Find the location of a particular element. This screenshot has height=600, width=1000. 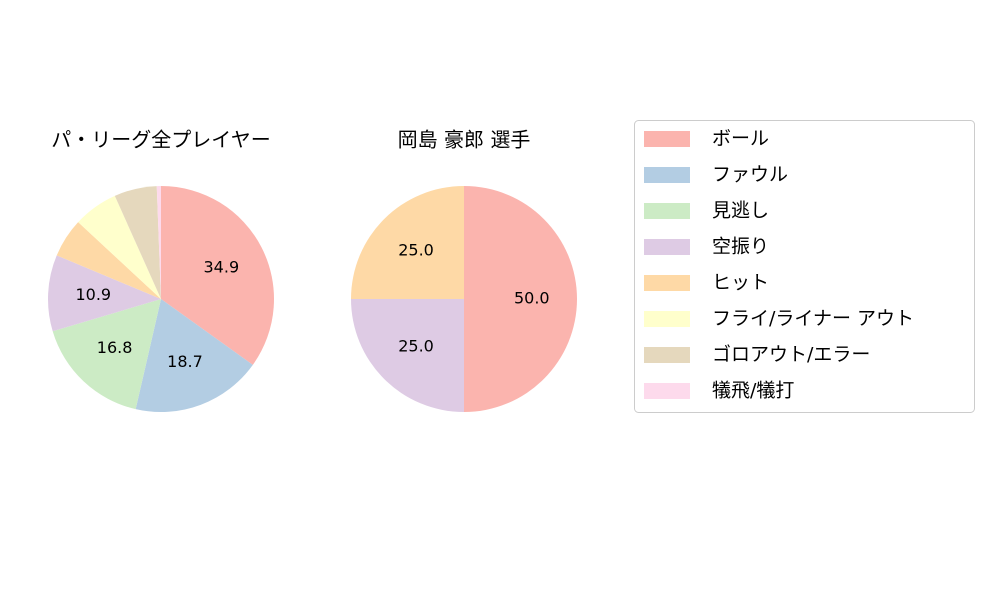

legend-label: 見逃し is located at coordinates (740, 211).